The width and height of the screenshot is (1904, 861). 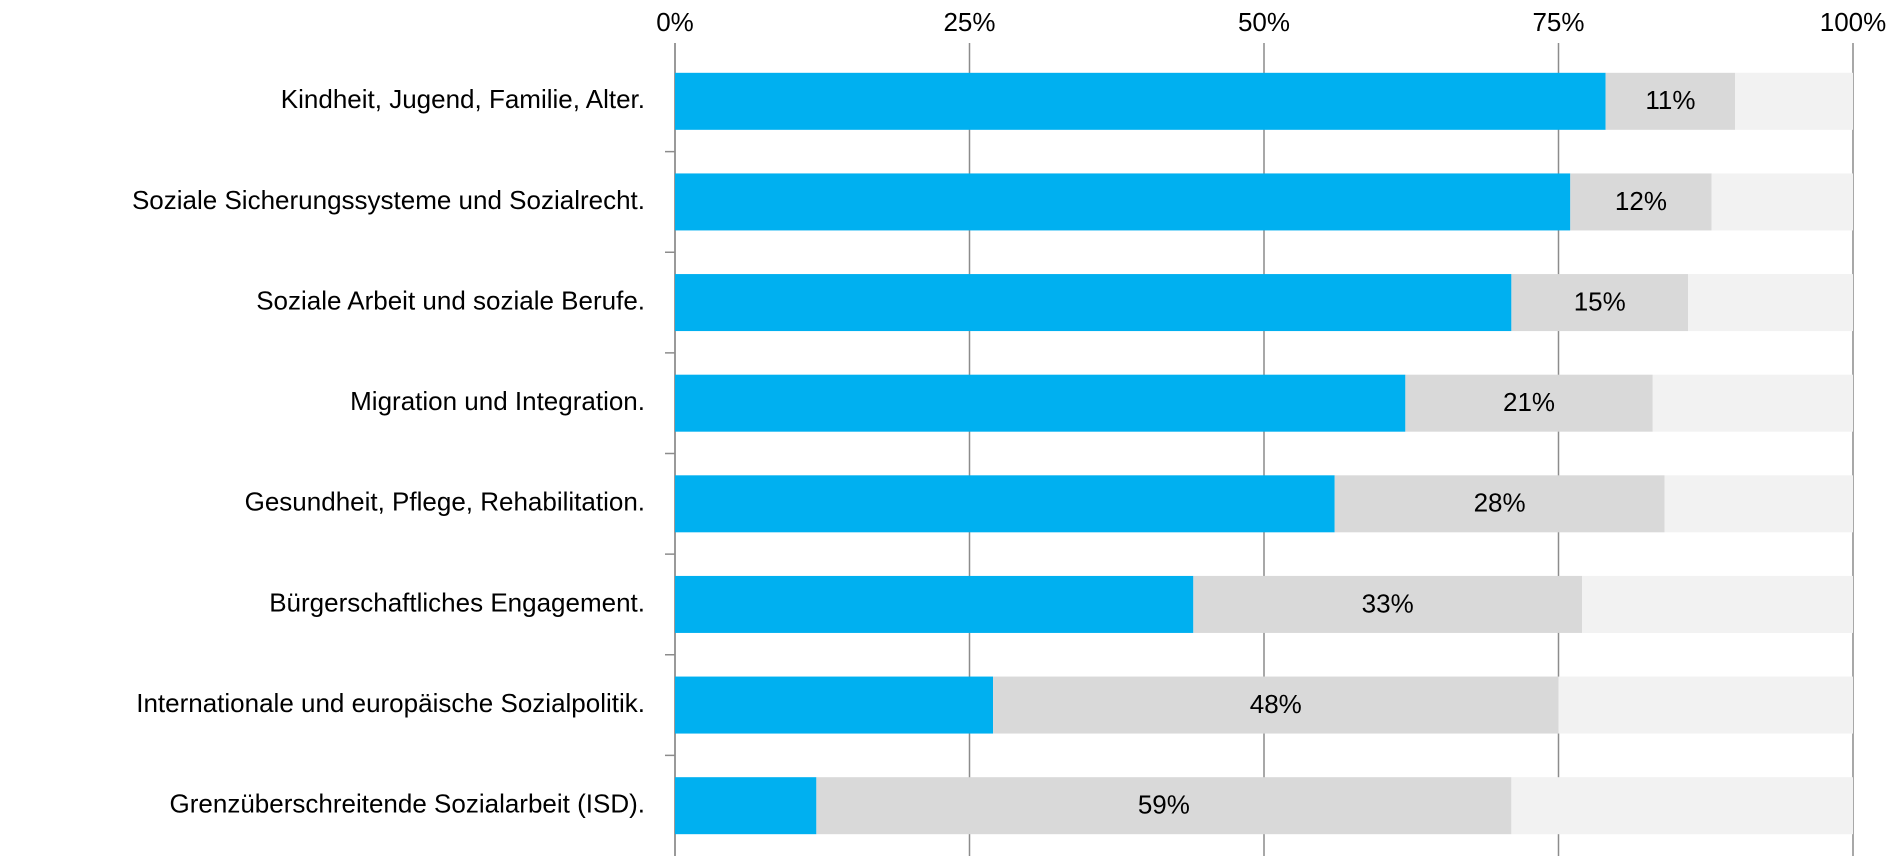 I want to click on value-label: 21%, so click(x=1529, y=402).